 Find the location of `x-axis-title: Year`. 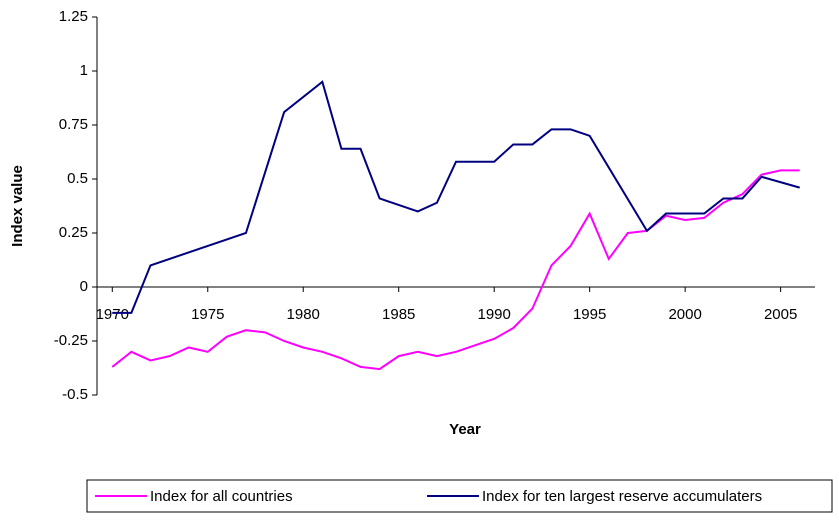

x-axis-title: Year is located at coordinates (465, 429).